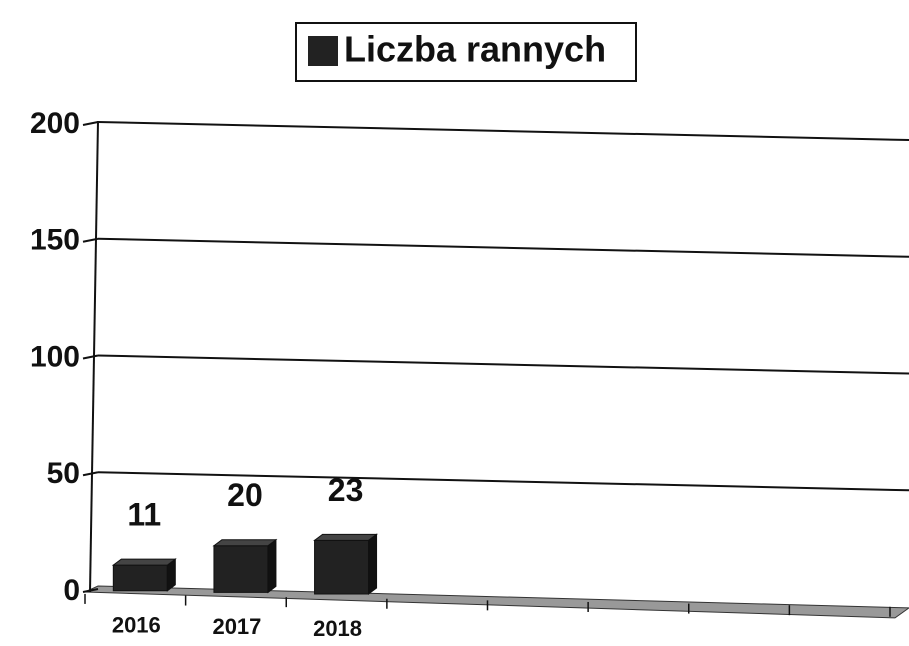  What do you see at coordinates (323, 51) in the screenshot?
I see `legend-swatch` at bounding box center [323, 51].